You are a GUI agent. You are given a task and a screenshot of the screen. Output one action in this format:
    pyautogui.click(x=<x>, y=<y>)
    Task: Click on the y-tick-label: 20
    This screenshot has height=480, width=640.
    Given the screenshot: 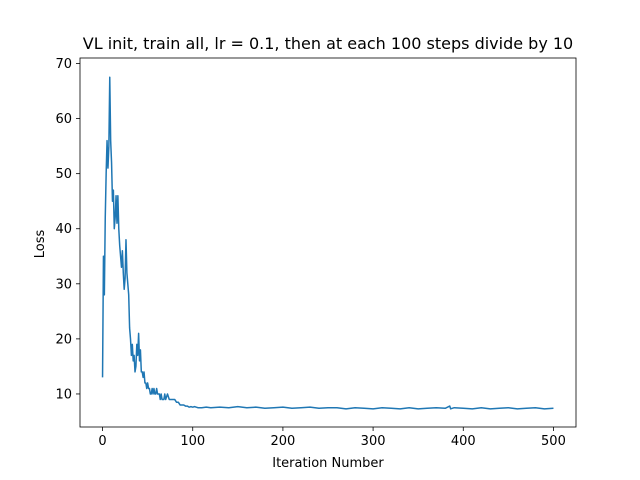 What is the action you would take?
    pyautogui.click(x=63, y=339)
    